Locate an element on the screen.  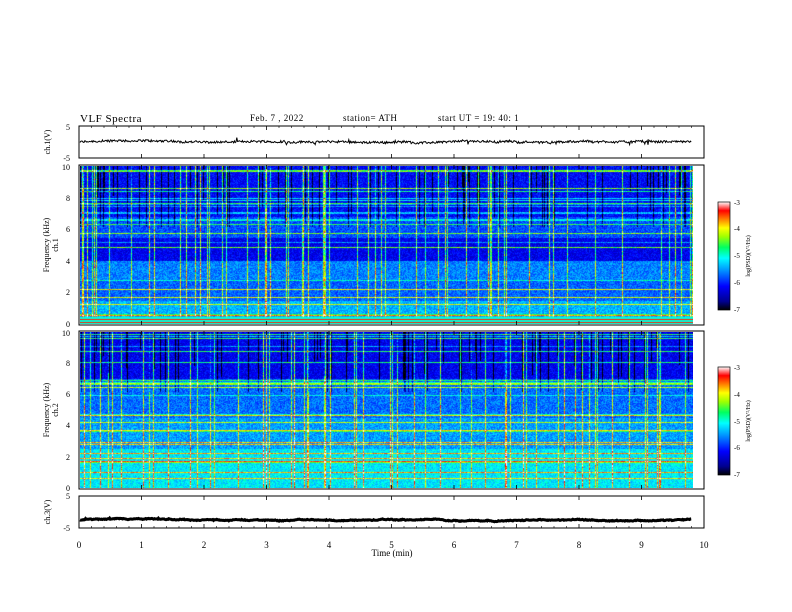
start-time-label: start UT = 19: 40: 1 is located at coordinates (479, 118).